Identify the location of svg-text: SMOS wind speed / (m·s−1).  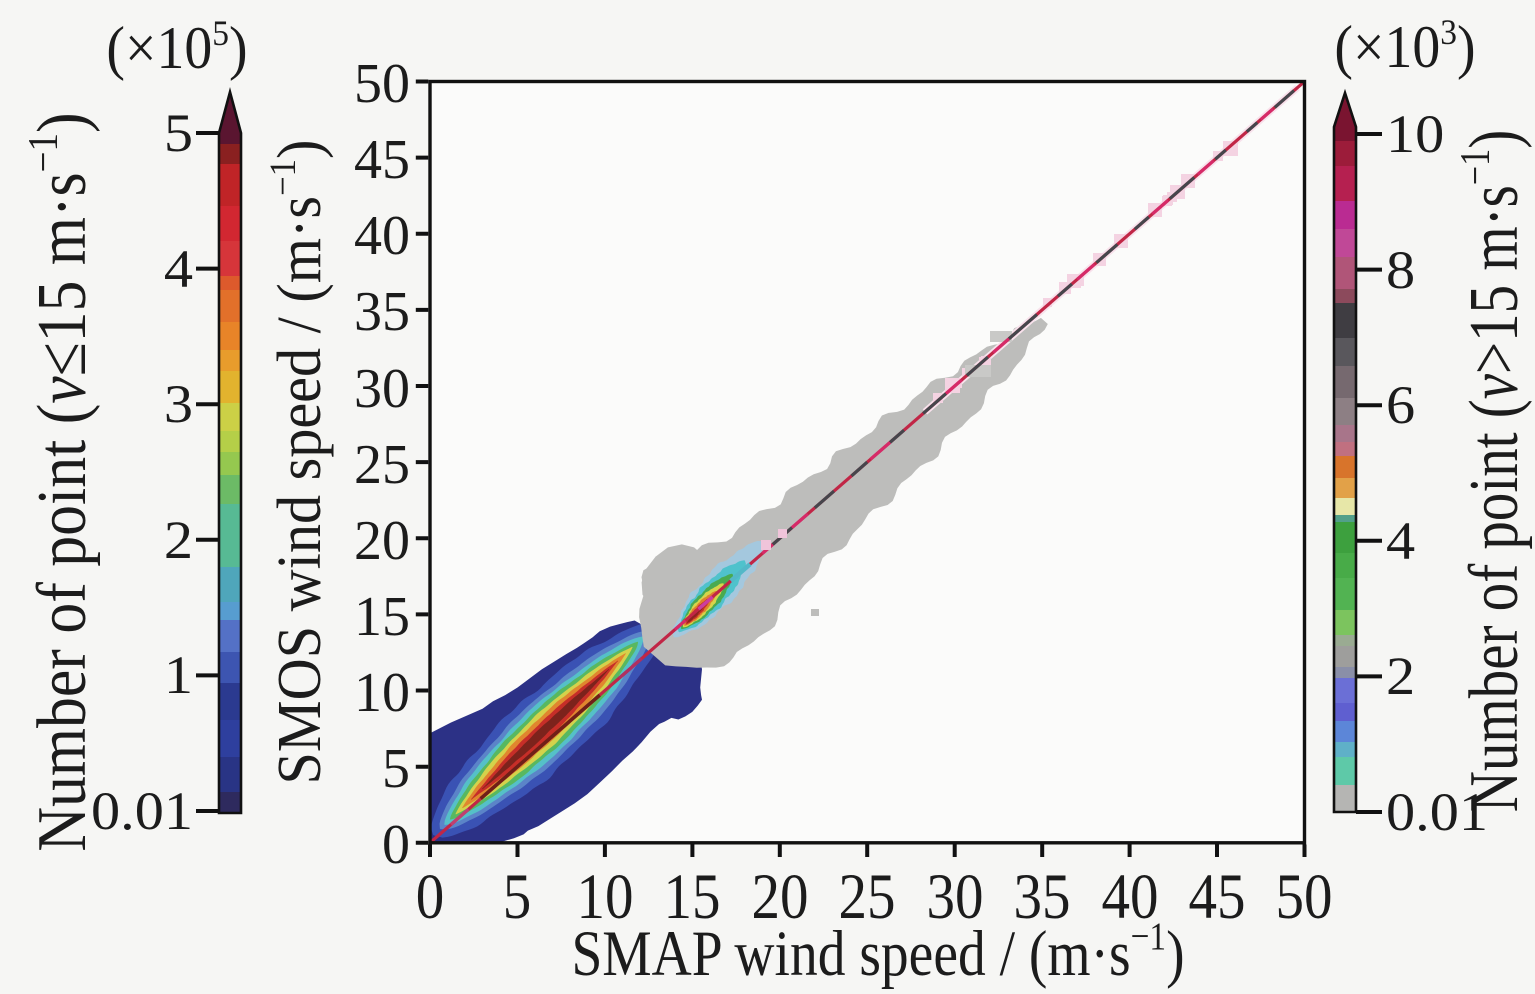
(298, 462).